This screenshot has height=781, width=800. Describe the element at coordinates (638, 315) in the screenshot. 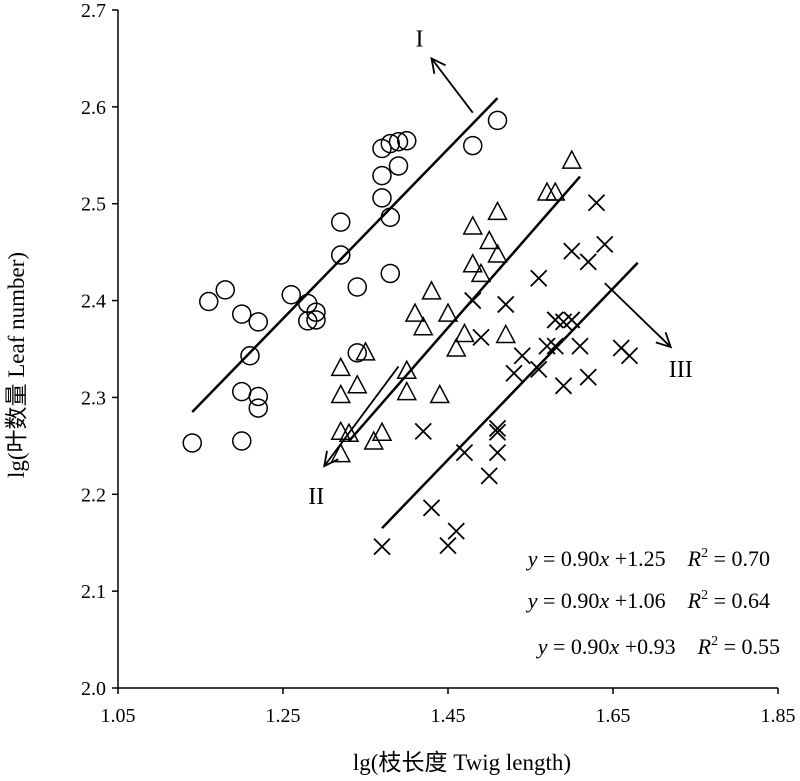

I see `annotation-arrow-III` at that location.